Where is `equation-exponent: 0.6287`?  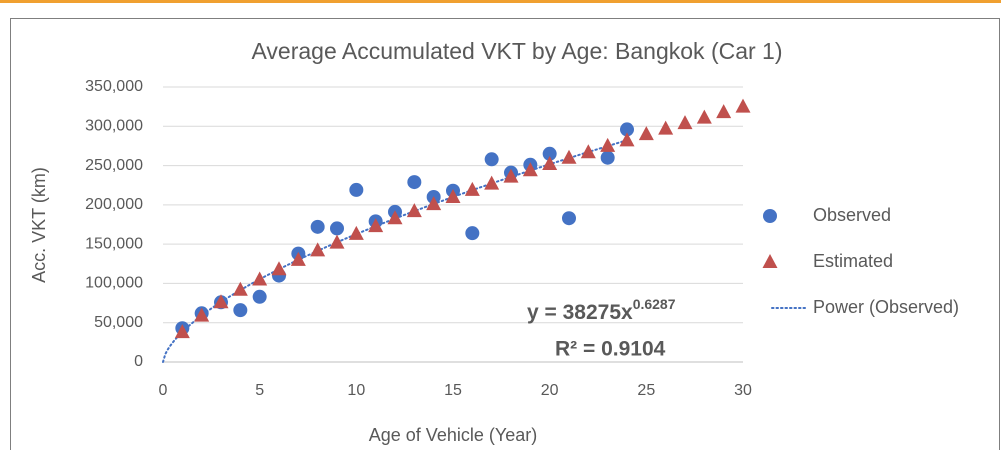
equation-exponent: 0.6287 is located at coordinates (654, 304).